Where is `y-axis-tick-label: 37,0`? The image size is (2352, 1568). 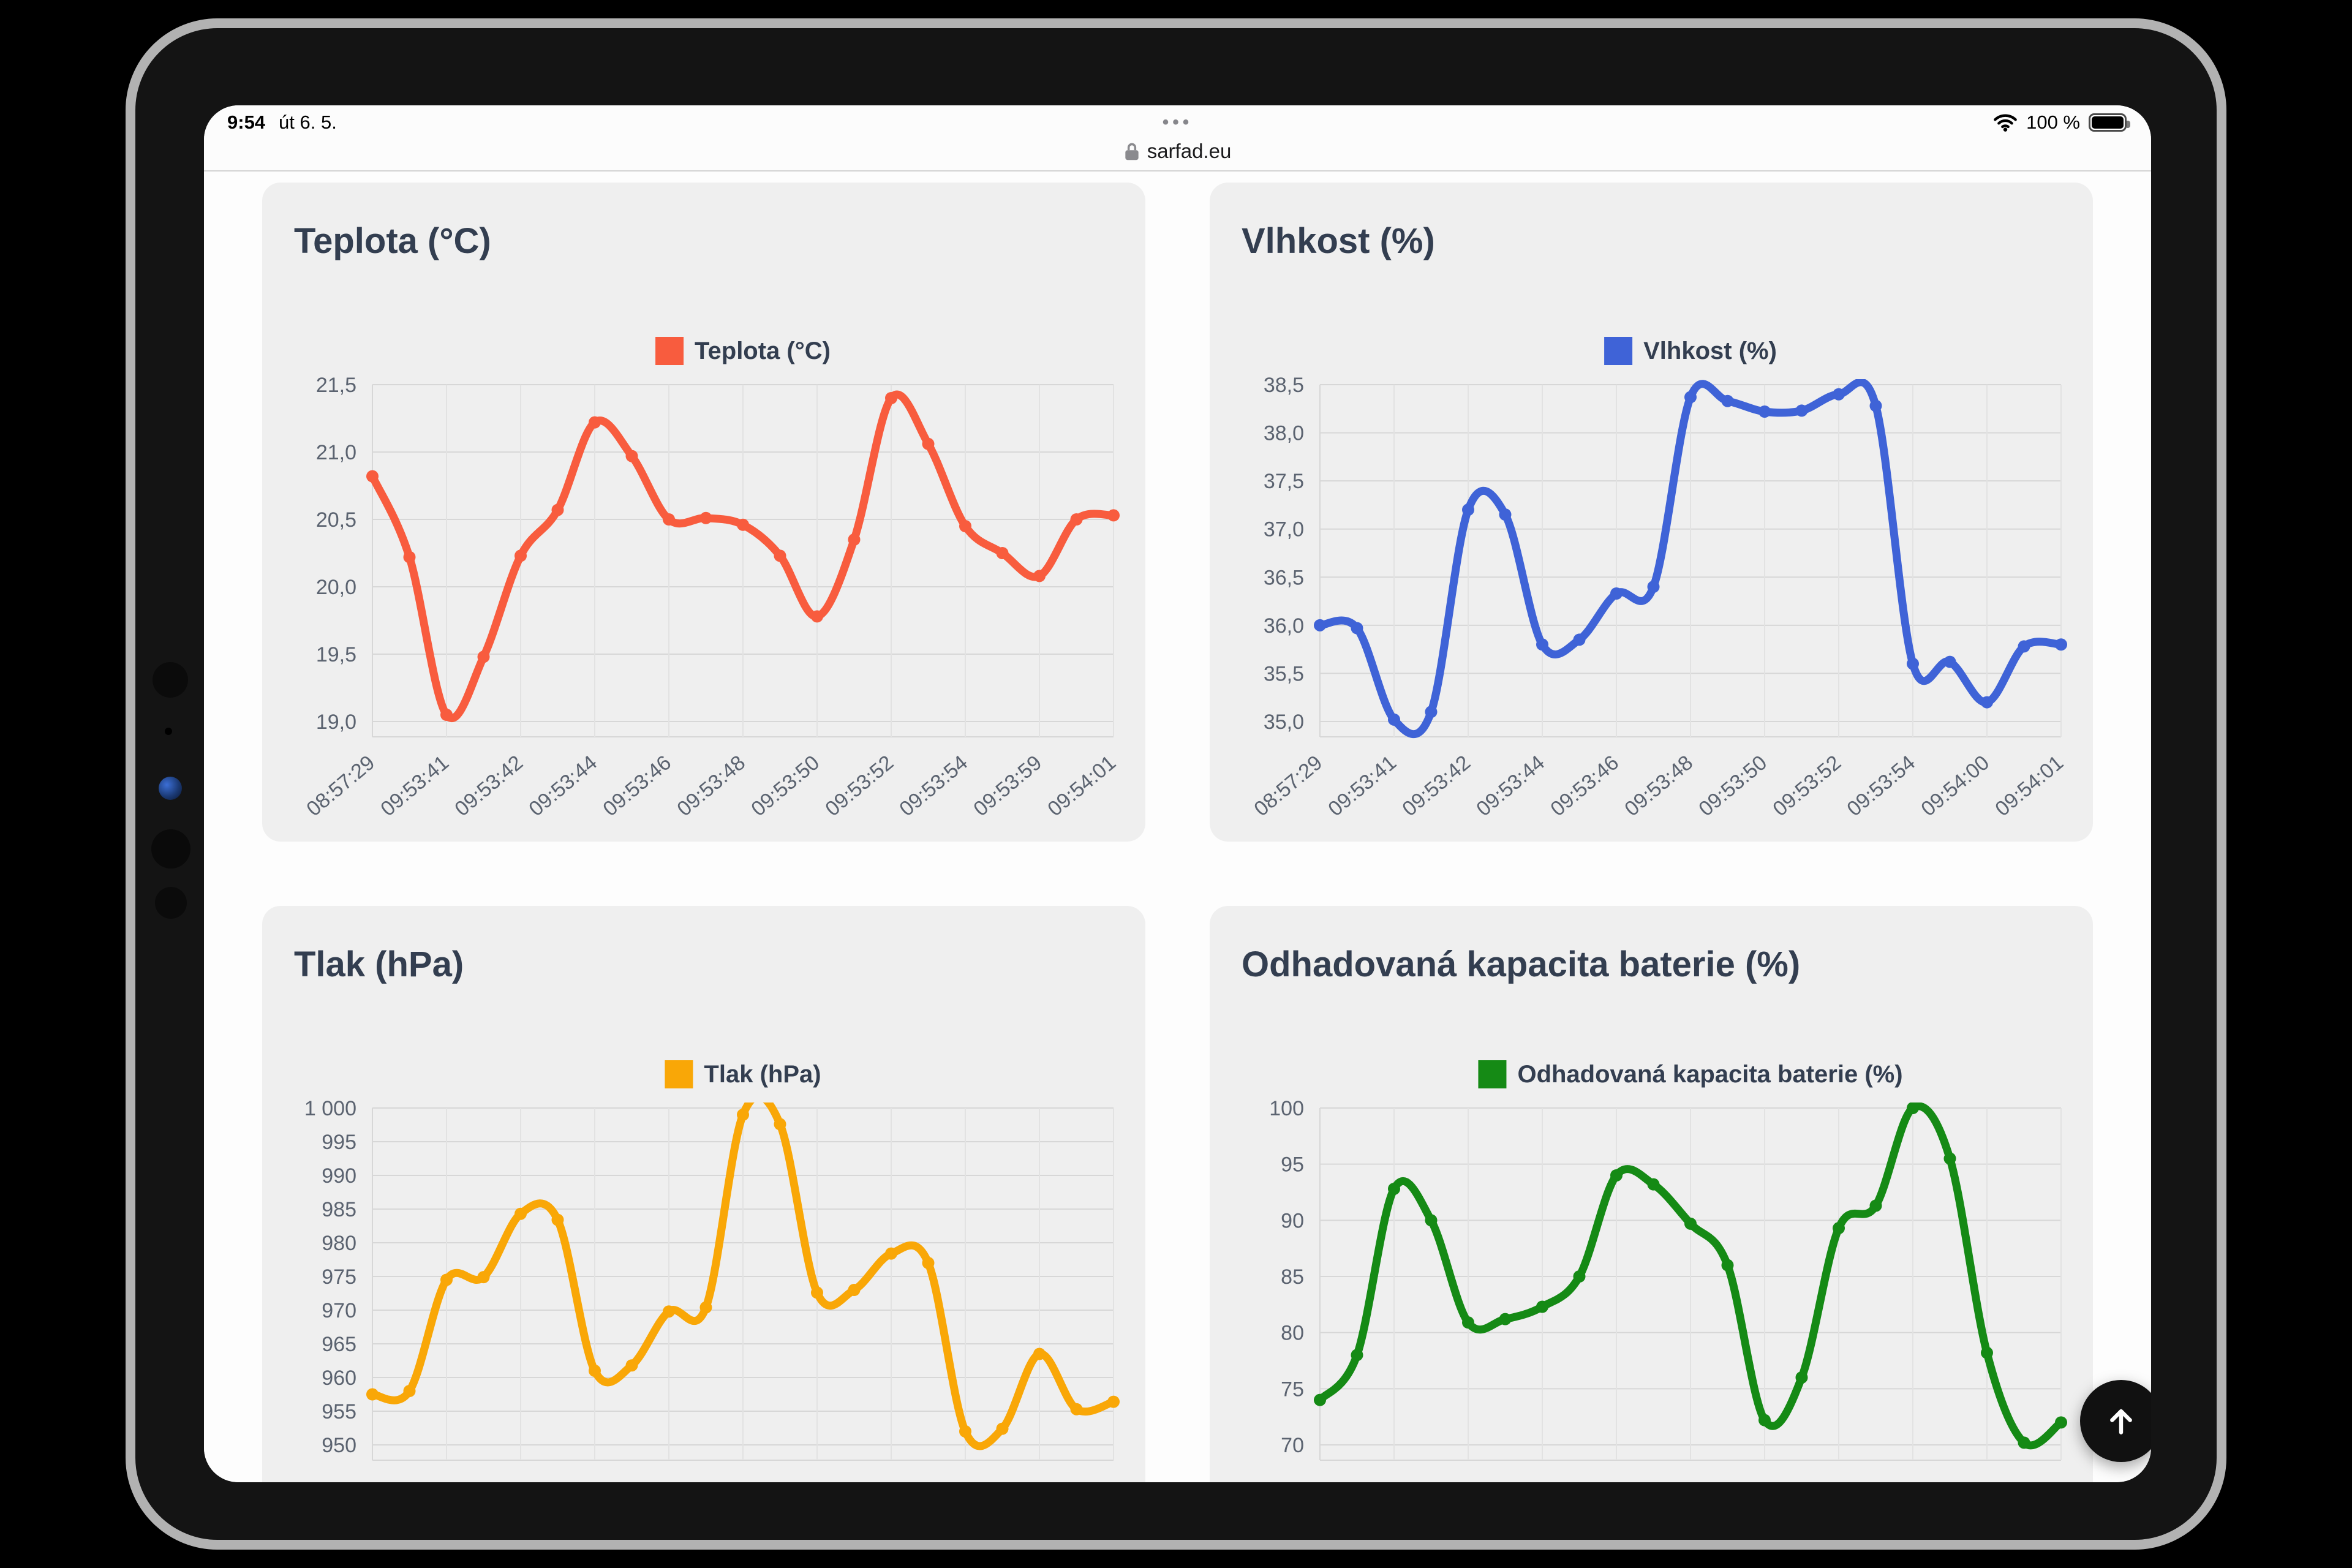 y-axis-tick-label: 37,0 is located at coordinates (1284, 529).